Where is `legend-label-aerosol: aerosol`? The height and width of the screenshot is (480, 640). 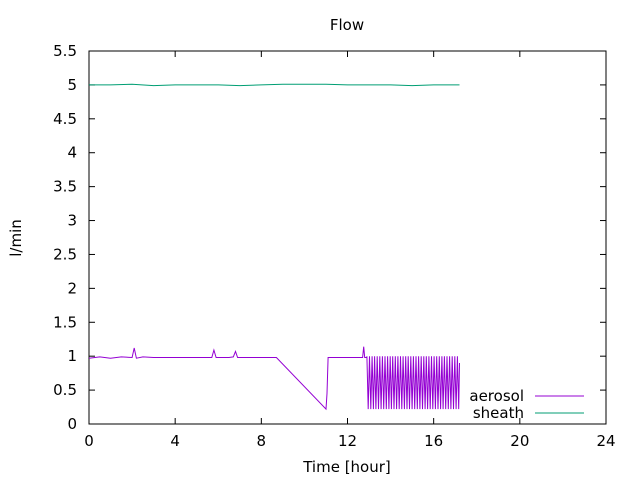
legend-label-aerosol: aerosol is located at coordinates (496, 396).